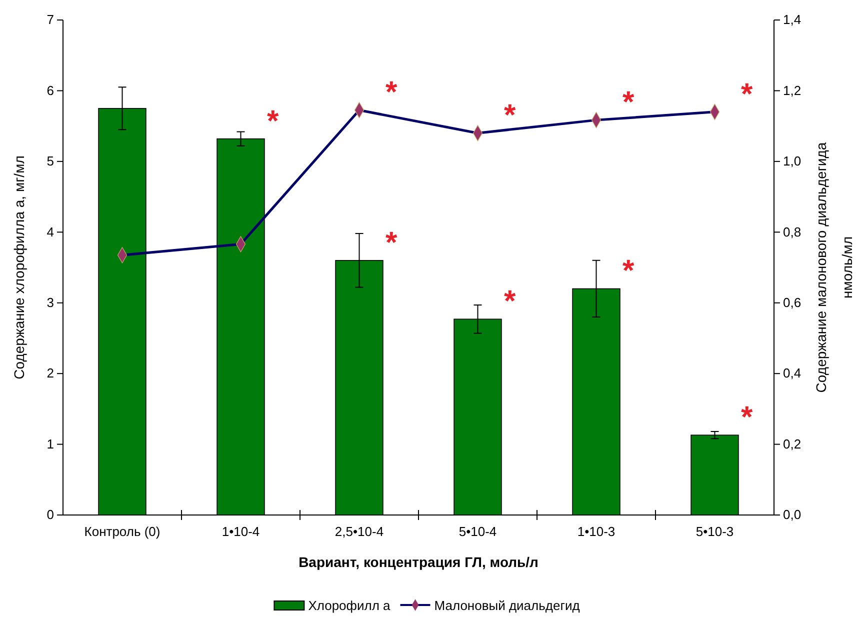 Image resolution: width=864 pixels, height=621 pixels. Describe the element at coordinates (507, 605) in the screenshot. I see `legend-label: Малоновый диальдегид` at that location.